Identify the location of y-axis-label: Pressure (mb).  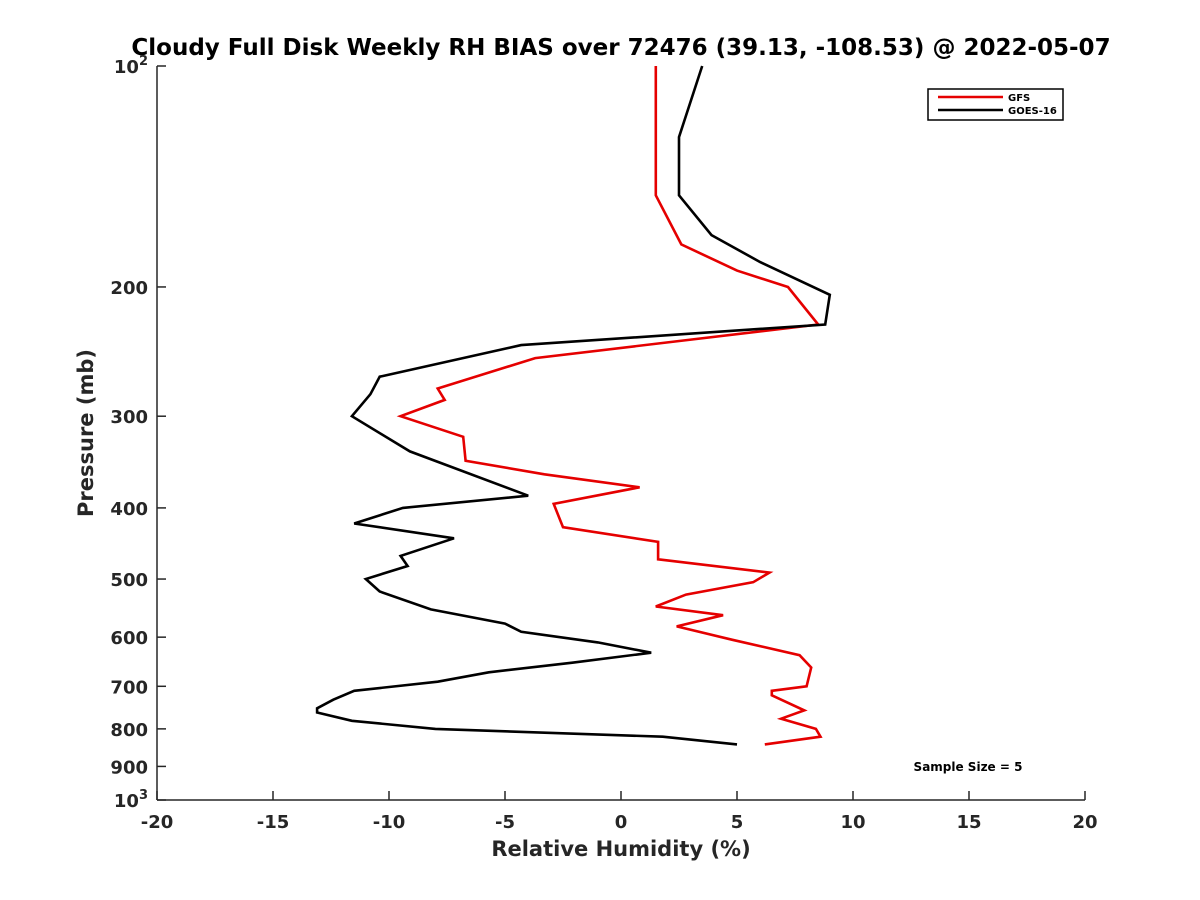
(86, 433).